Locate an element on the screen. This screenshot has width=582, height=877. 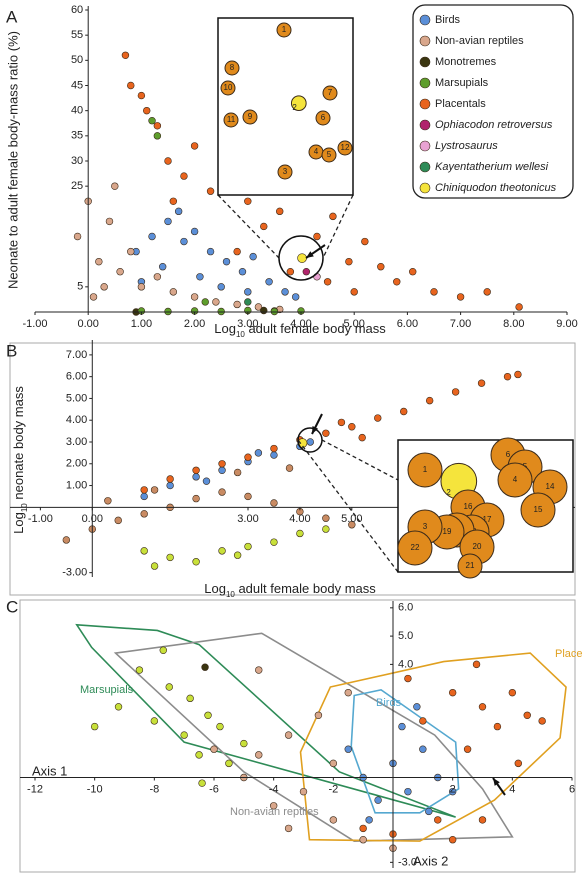
x-axis-label: Log10 adult female body mass is located at coordinates (290, 589).